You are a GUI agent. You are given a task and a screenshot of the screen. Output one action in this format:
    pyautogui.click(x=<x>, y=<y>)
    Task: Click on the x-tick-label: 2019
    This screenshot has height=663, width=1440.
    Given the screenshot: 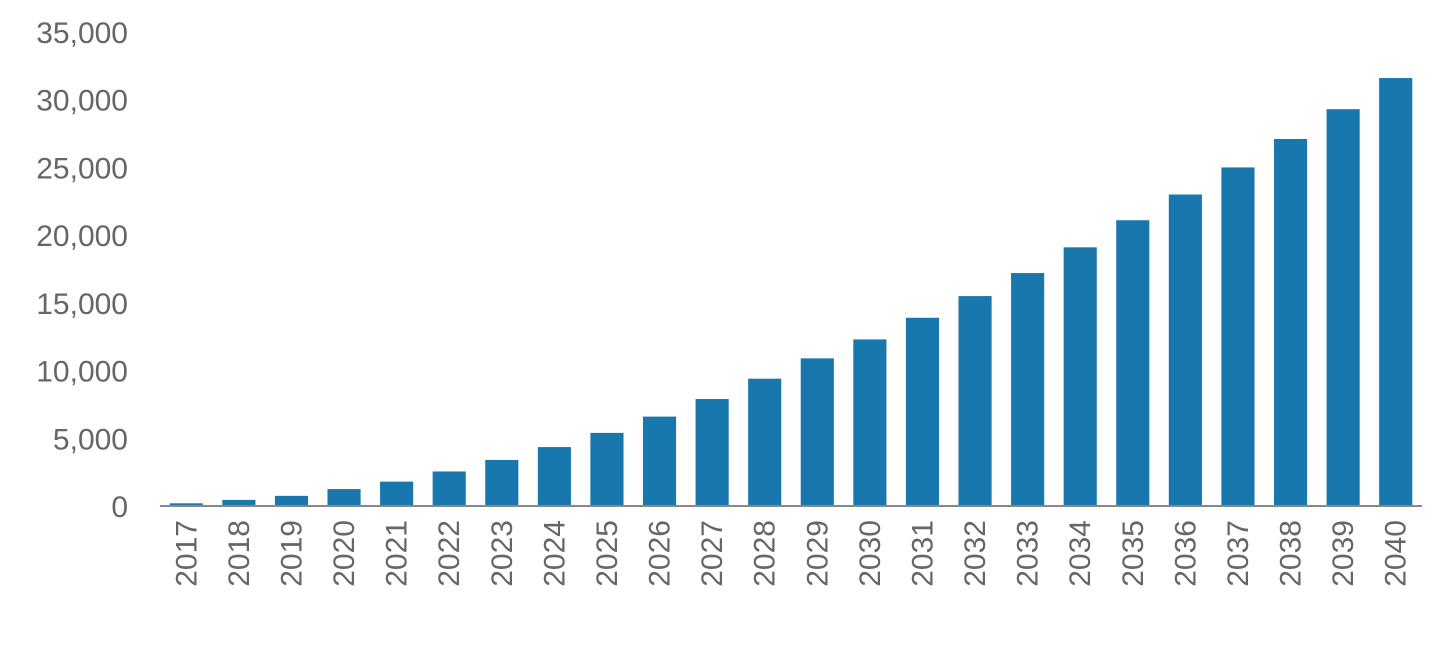 What is the action you would take?
    pyautogui.click(x=291, y=553)
    